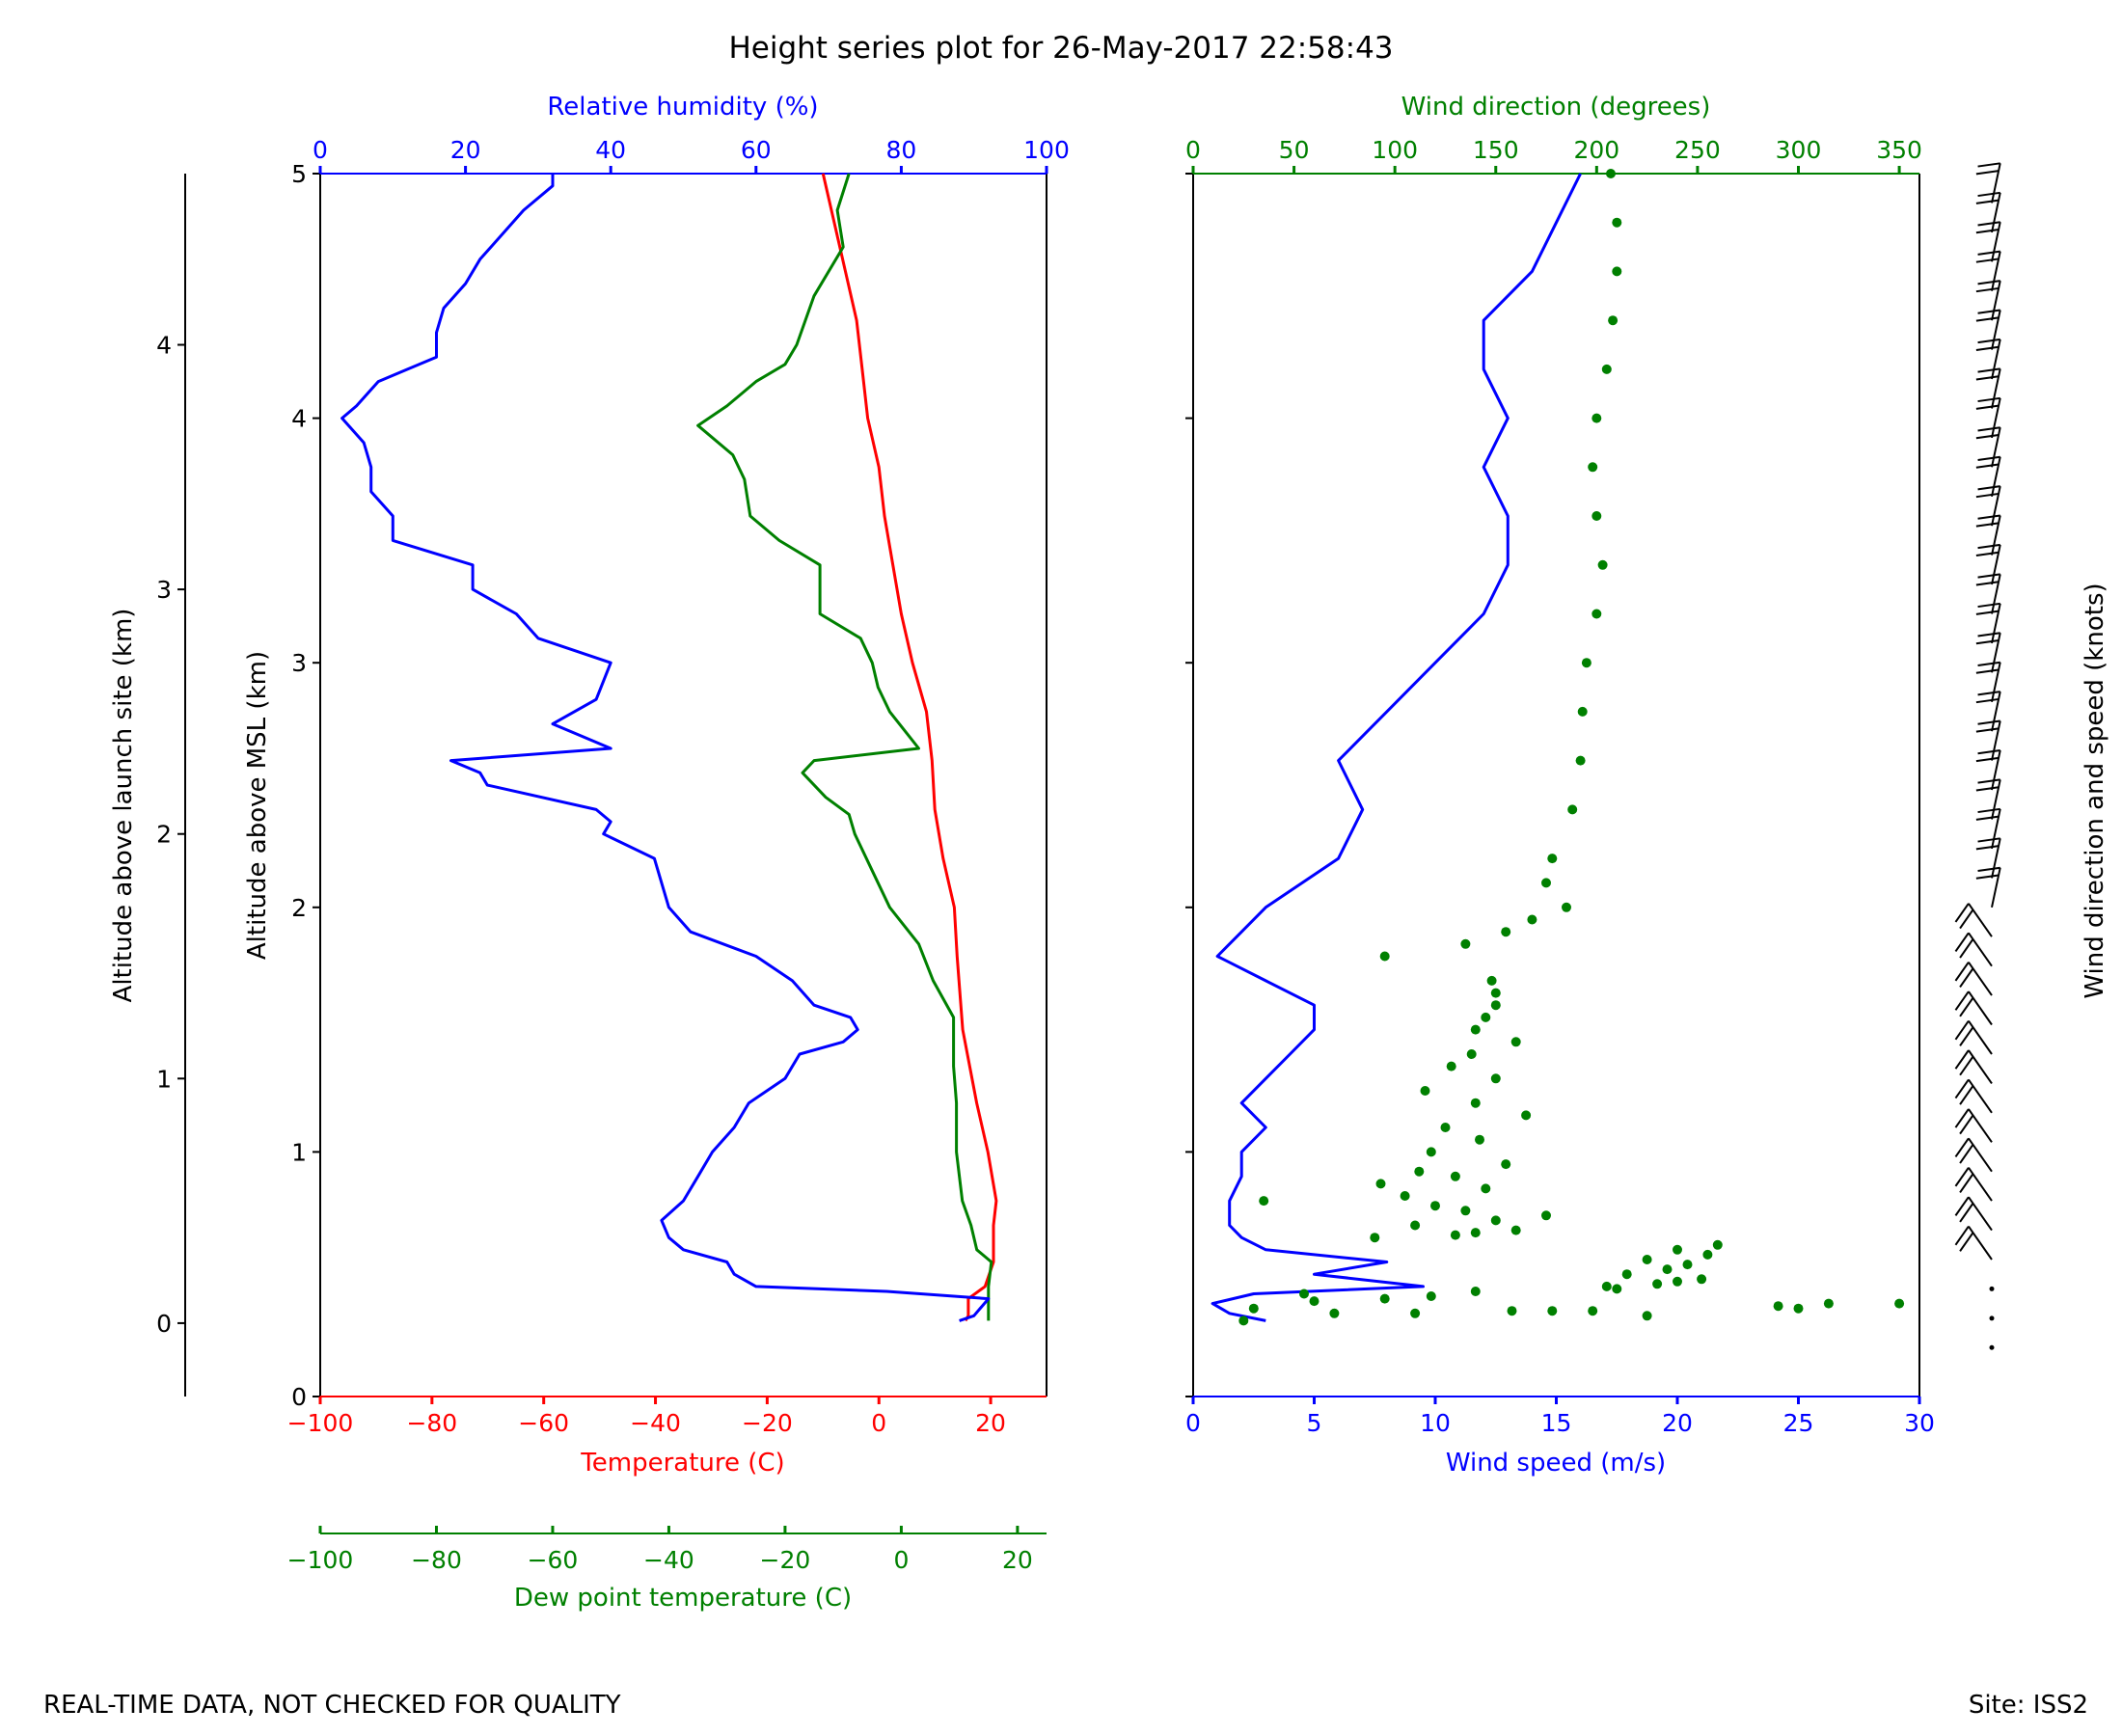 The width and height of the screenshot is (2122, 1736). What do you see at coordinates (1047, 150) in the screenshot?
I see `rh-tick-label: 100` at bounding box center [1047, 150].